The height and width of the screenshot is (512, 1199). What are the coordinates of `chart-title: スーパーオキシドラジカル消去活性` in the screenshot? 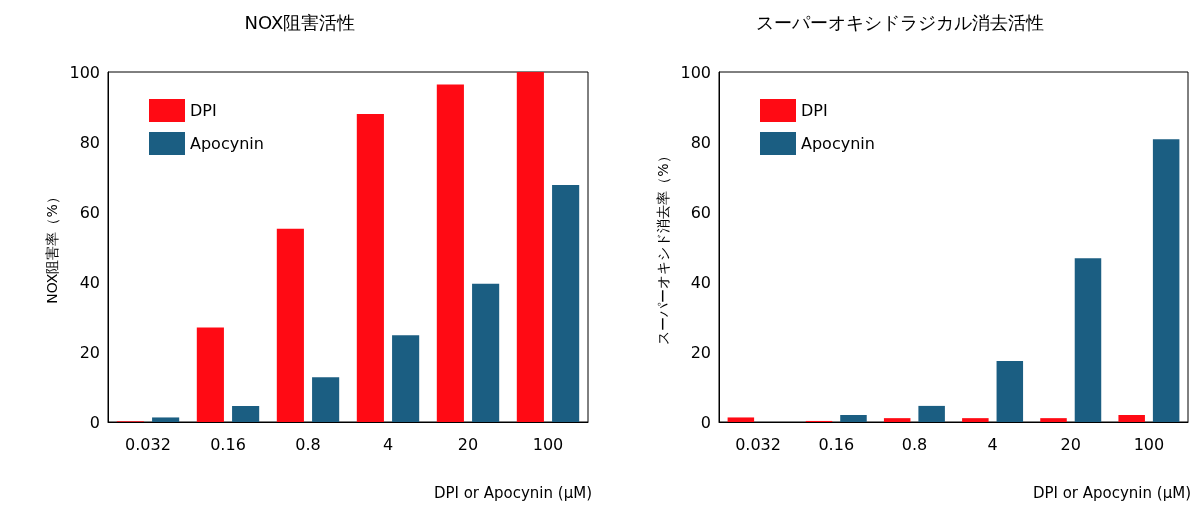 It's located at (899, 22).